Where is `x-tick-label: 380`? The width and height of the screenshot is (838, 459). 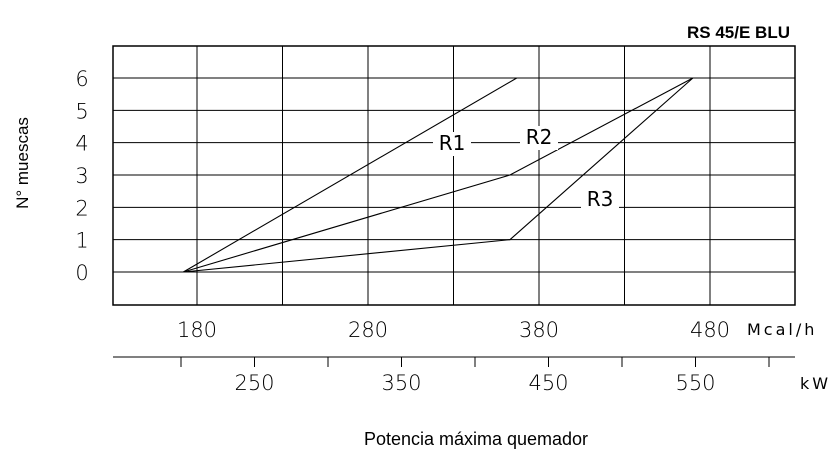
x-tick-label: 380 is located at coordinates (539, 330).